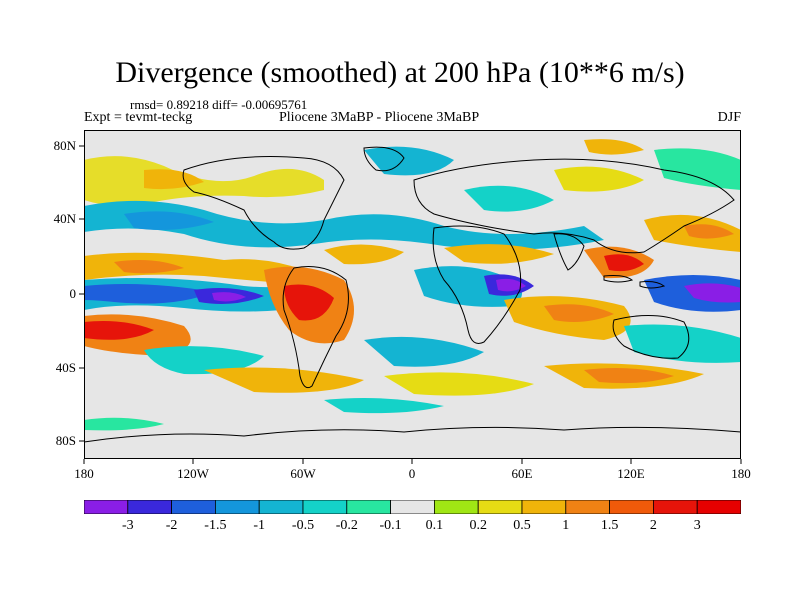  Describe the element at coordinates (434, 525) in the screenshot. I see `colorbar-label: 0.1` at that location.